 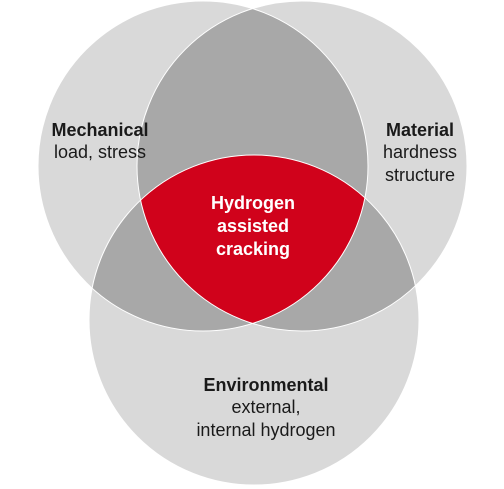 What do you see at coordinates (253, 226) in the screenshot?
I see `center-line: assisted` at bounding box center [253, 226].